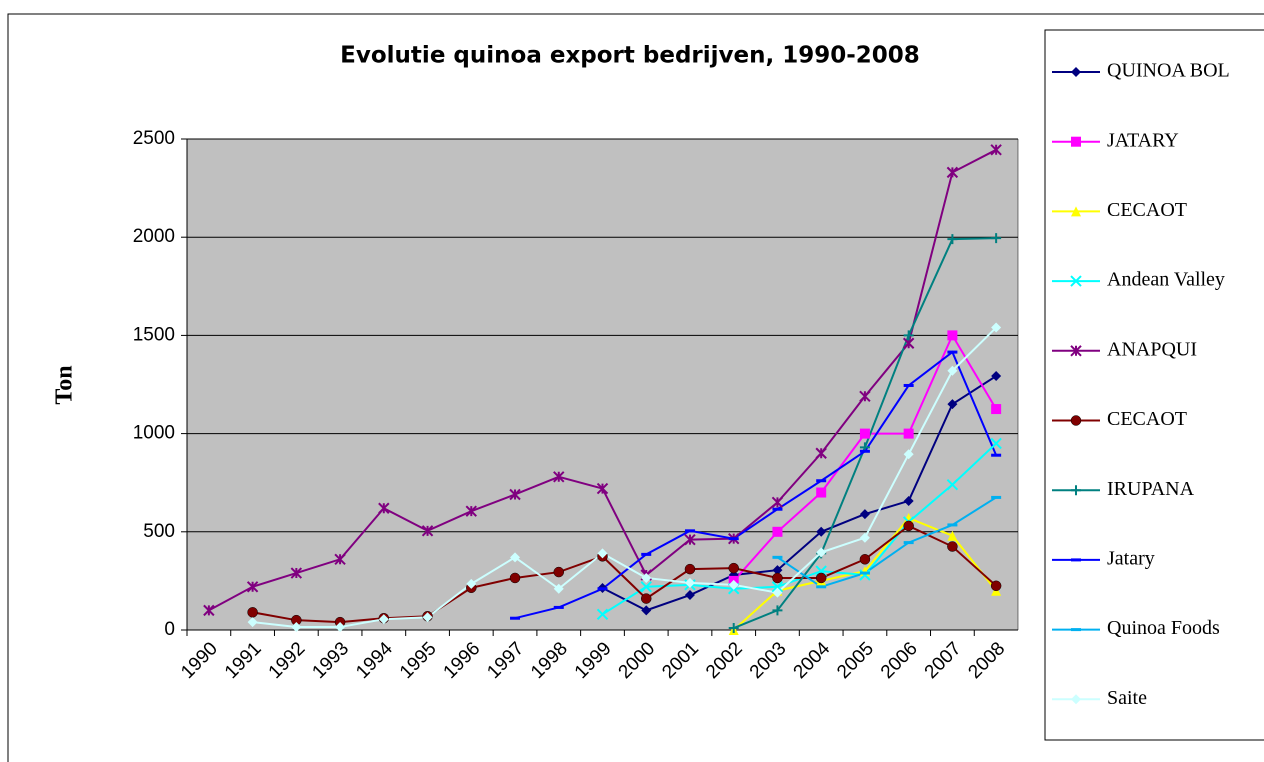 This screenshot has height=762, width=1264. Describe the element at coordinates (159, 531) in the screenshot. I see `y-tick-label: 500` at that location.